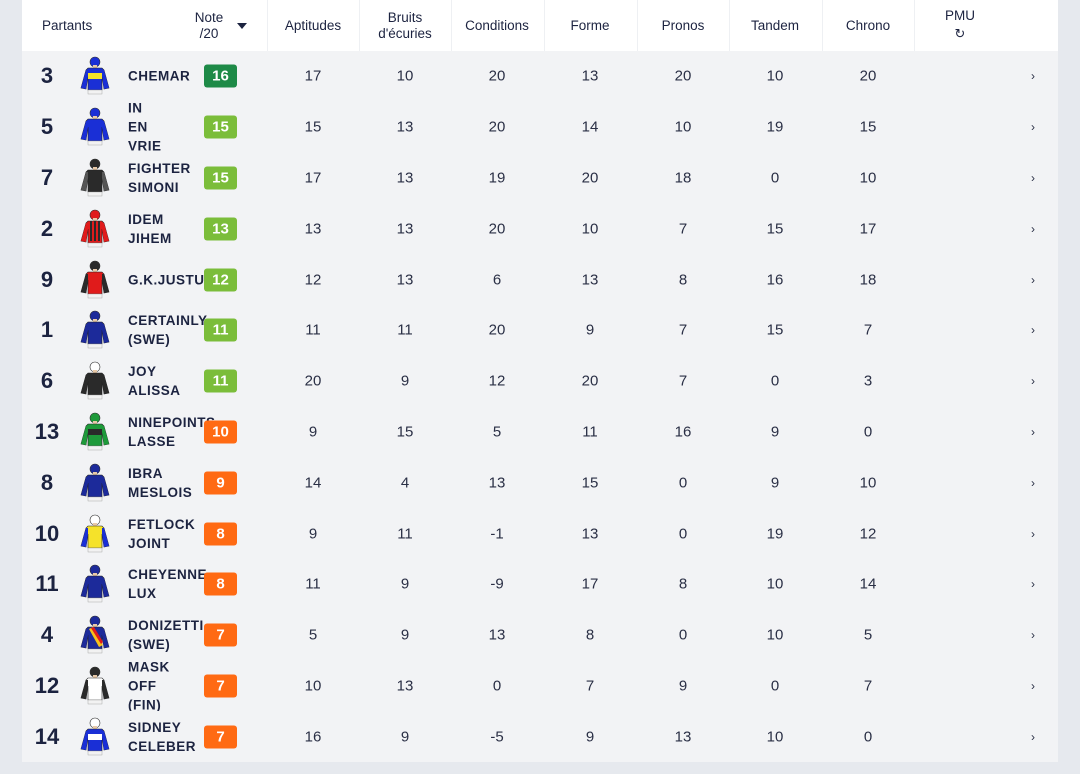 The image size is (1080, 774). Describe the element at coordinates (683, 76) in the screenshot. I see `pronos-value: 20` at that location.